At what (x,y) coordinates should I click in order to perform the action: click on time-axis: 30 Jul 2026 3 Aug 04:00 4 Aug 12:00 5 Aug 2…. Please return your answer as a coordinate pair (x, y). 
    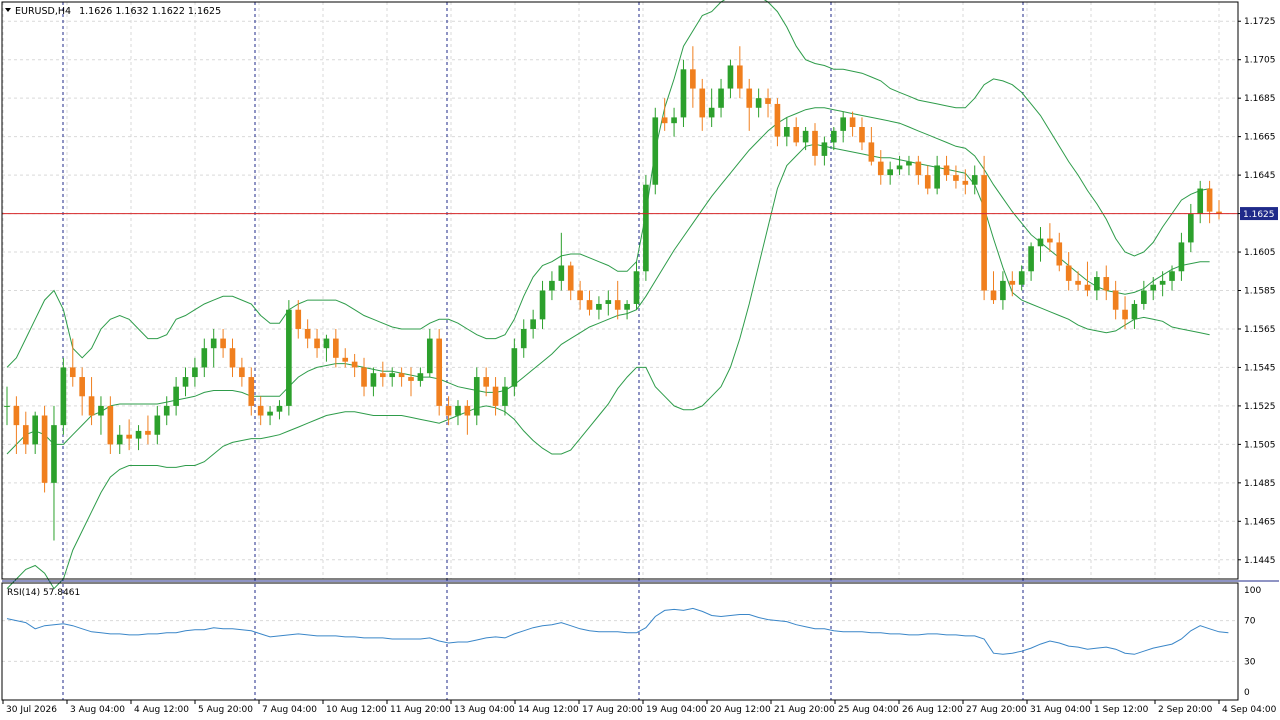
    Looking at the image, I should click on (639, 707).